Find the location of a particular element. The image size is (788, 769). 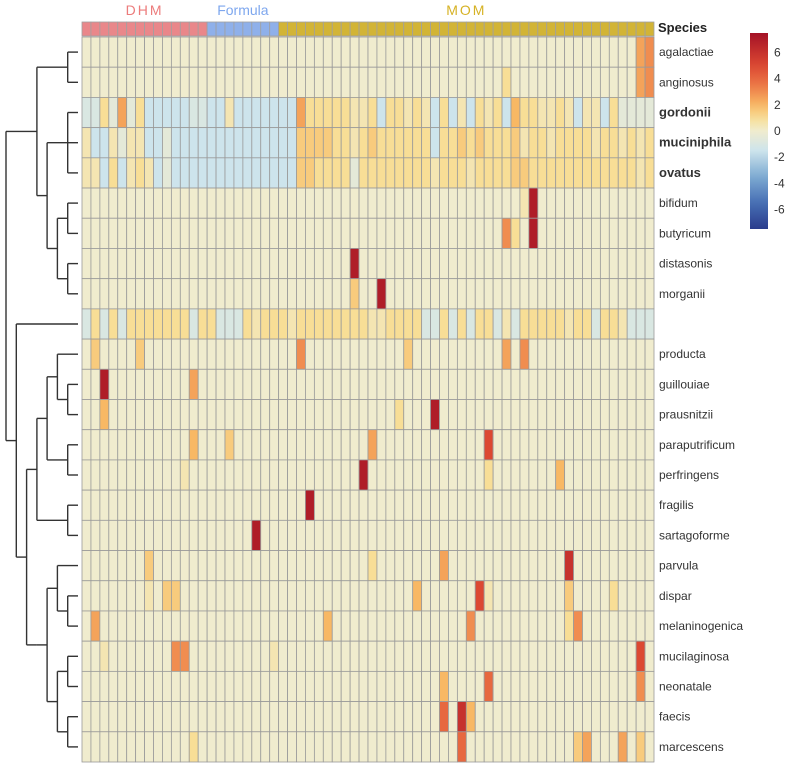

row-label: producta is located at coordinates (682, 354).